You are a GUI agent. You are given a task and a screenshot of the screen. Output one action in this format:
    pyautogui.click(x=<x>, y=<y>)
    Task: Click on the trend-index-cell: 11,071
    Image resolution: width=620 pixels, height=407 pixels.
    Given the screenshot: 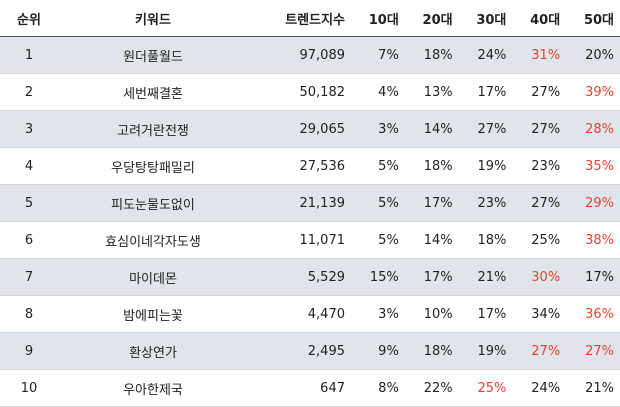 What is the action you would take?
    pyautogui.click(x=299, y=240)
    